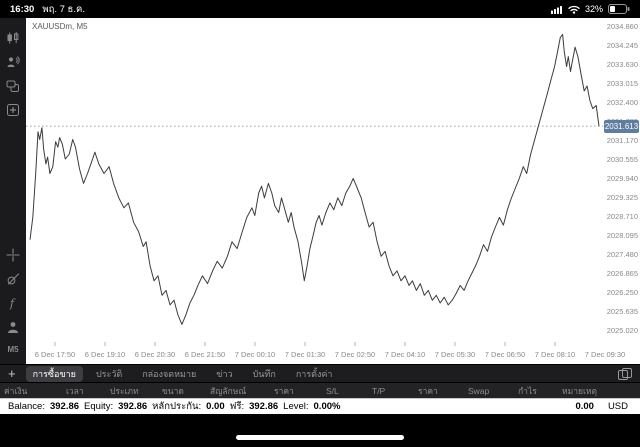 The image size is (640, 447). Describe the element at coordinates (622, 216) in the screenshot. I see `y-axis-label: 2028.710` at that location.